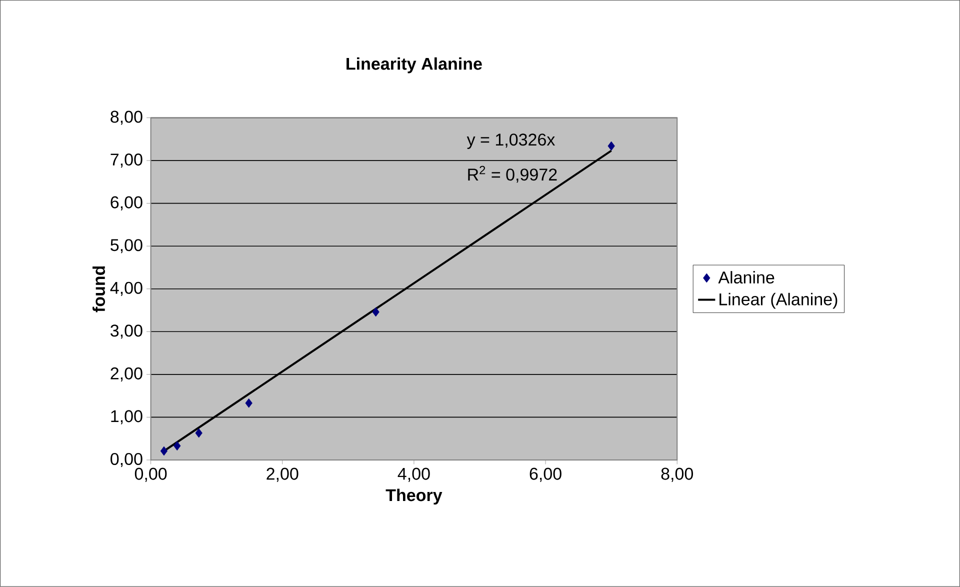  What do you see at coordinates (150, 475) in the screenshot?
I see `x-tick-label: 0,00` at bounding box center [150, 475].